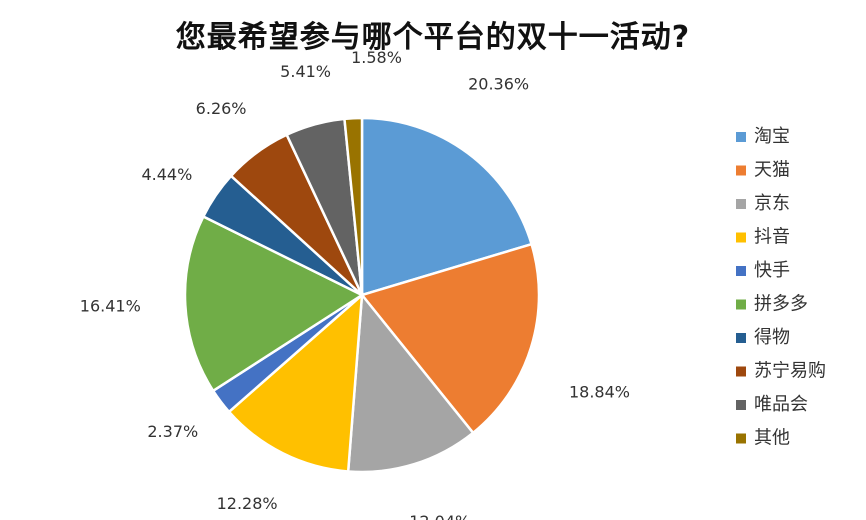  What do you see at coordinates (433, 37) in the screenshot?
I see `chart-title: 您最希望参与哪个平台的双十一活动?` at bounding box center [433, 37].